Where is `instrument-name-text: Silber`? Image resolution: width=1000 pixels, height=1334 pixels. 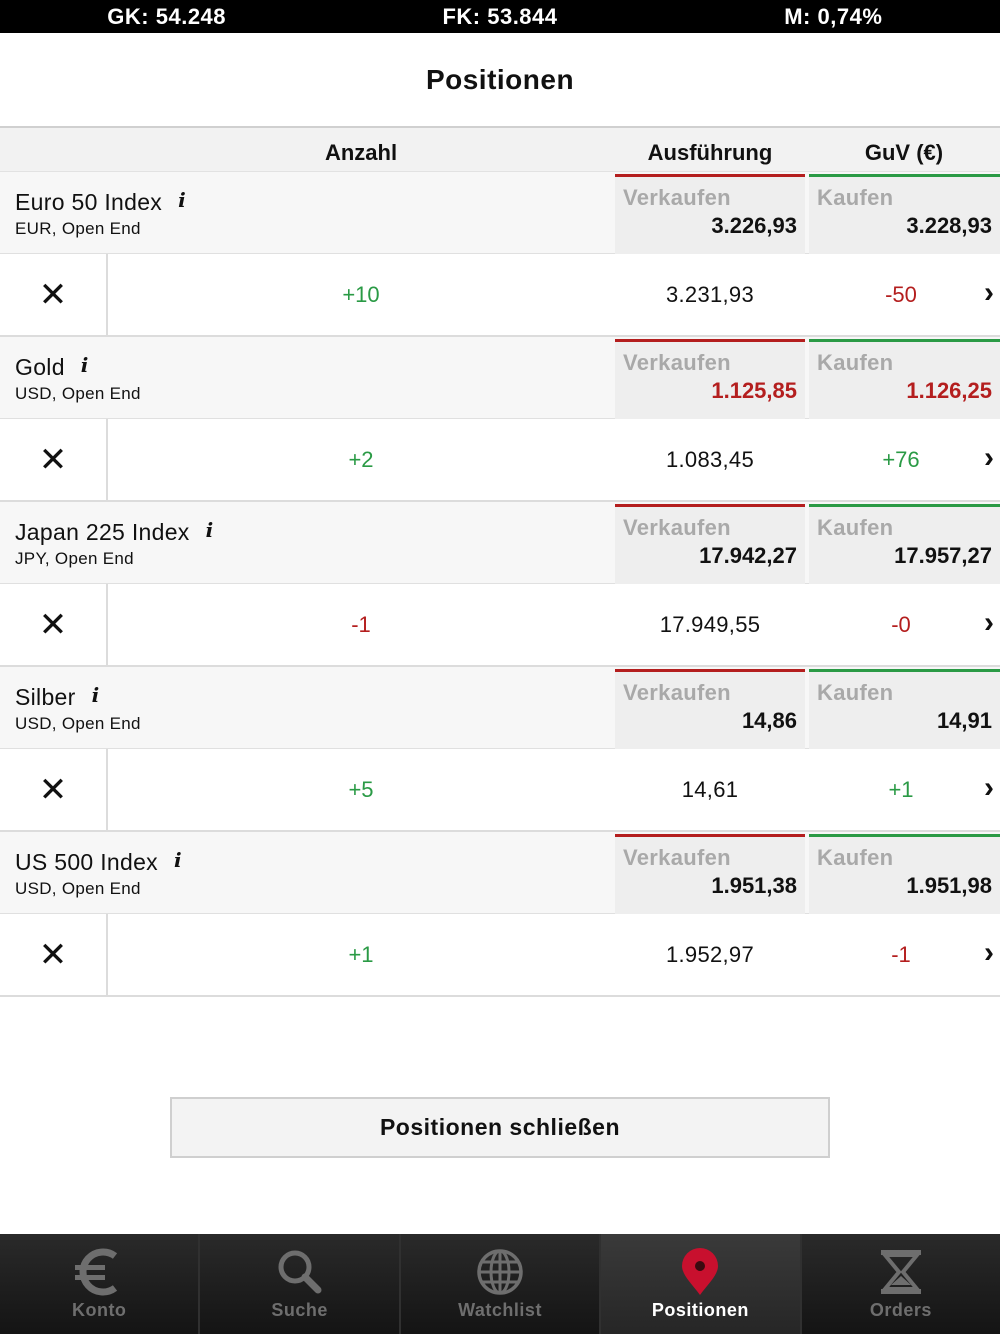
instrument-name-text: Silber is located at coordinates (45, 697).